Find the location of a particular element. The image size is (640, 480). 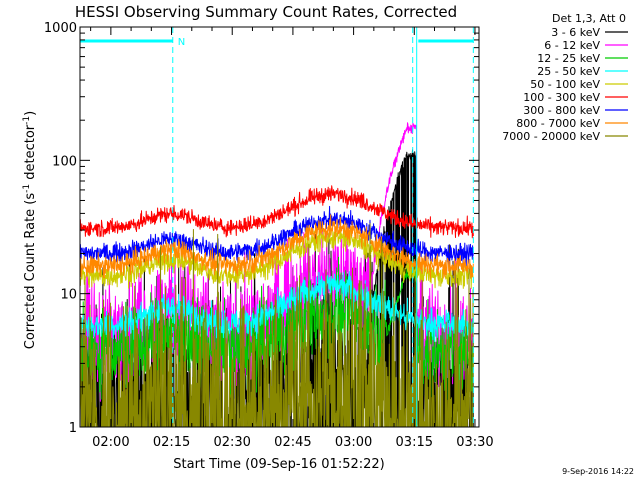

y-axis-label-end: ) is located at coordinates (30, 113).